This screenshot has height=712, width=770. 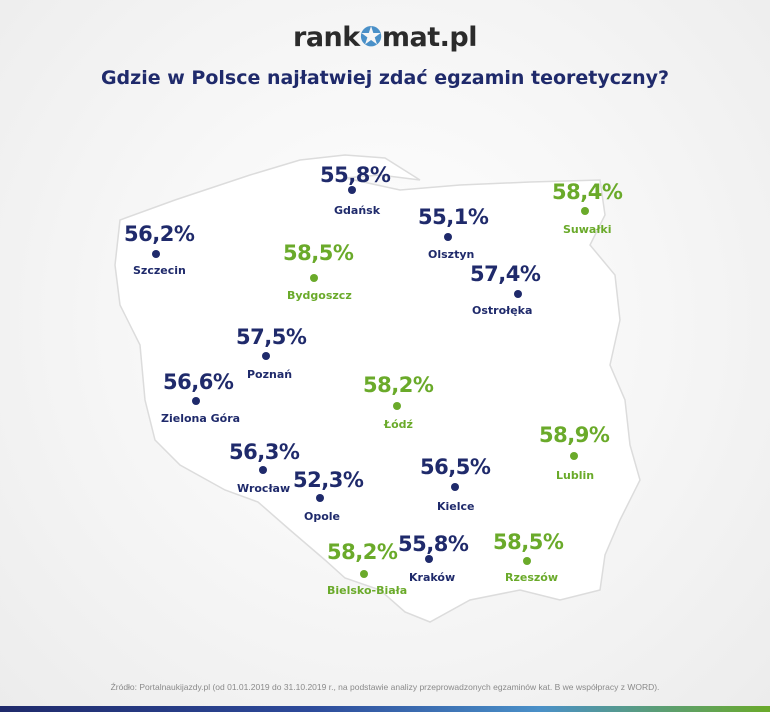 What do you see at coordinates (574, 435) in the screenshot?
I see `city-value: 58,9%` at bounding box center [574, 435].